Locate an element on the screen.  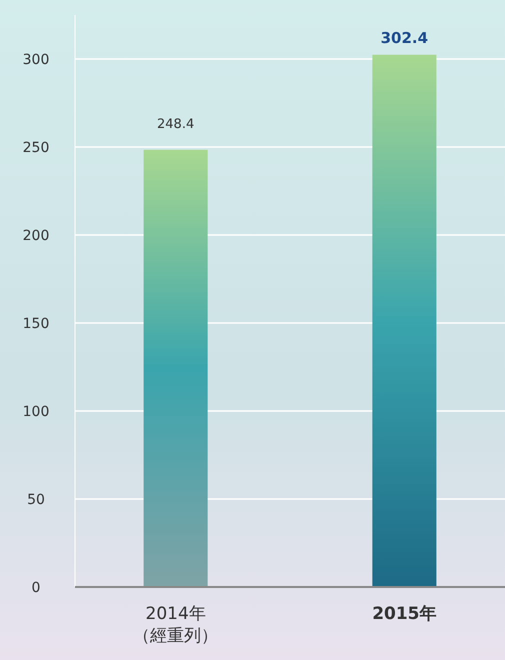
y-tick-label: 300 is located at coordinates (36, 60).